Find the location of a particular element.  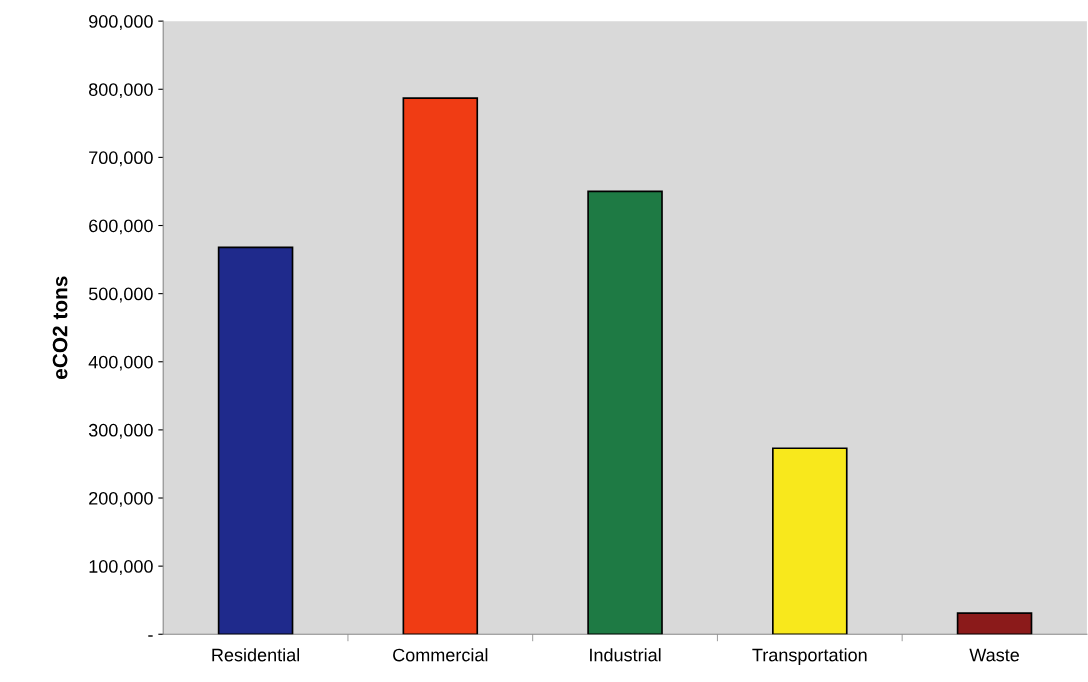

x-tick-label: Residential is located at coordinates (256, 655).